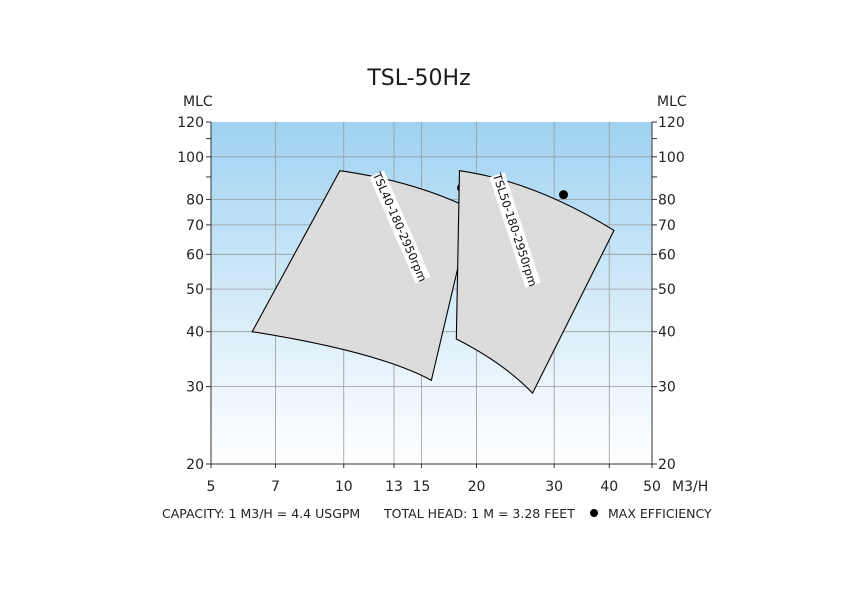 The image size is (842, 595). What do you see at coordinates (195, 333) in the screenshot?
I see `y-tick-label-left: 40` at bounding box center [195, 333].